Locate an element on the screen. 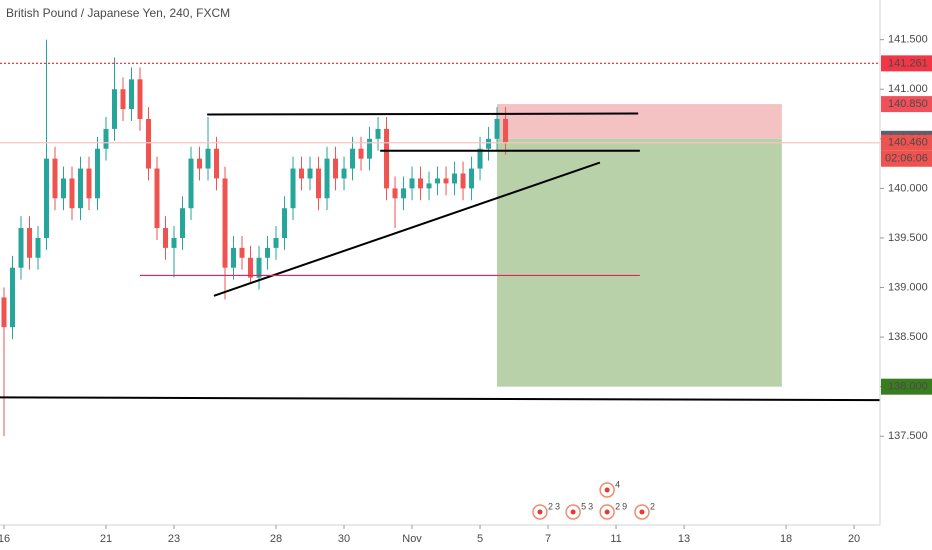 Image resolution: width=932 pixels, height=550 pixels. chart-title: British Pound / Japanese Yen, 240, FXCM is located at coordinates (118, 13).